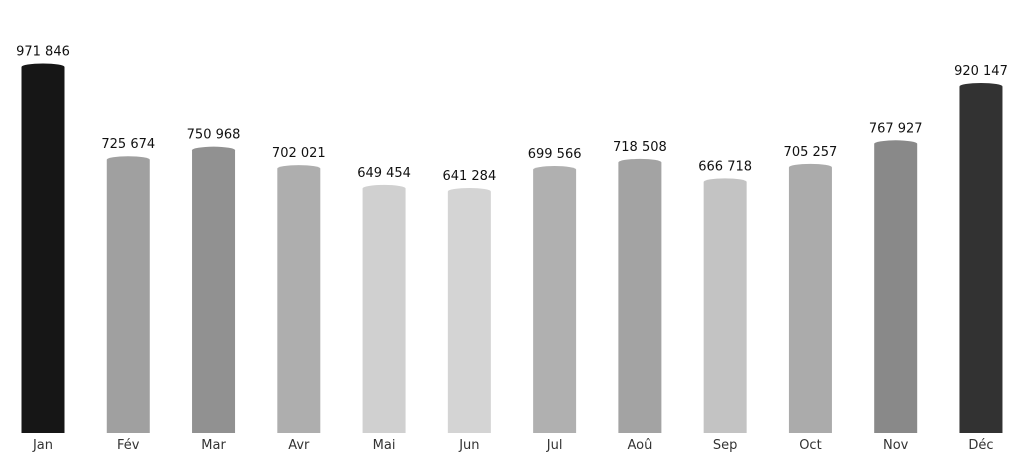  Describe the element at coordinates (469, 176) in the screenshot. I see `data-label-Jun: 641 284` at that location.